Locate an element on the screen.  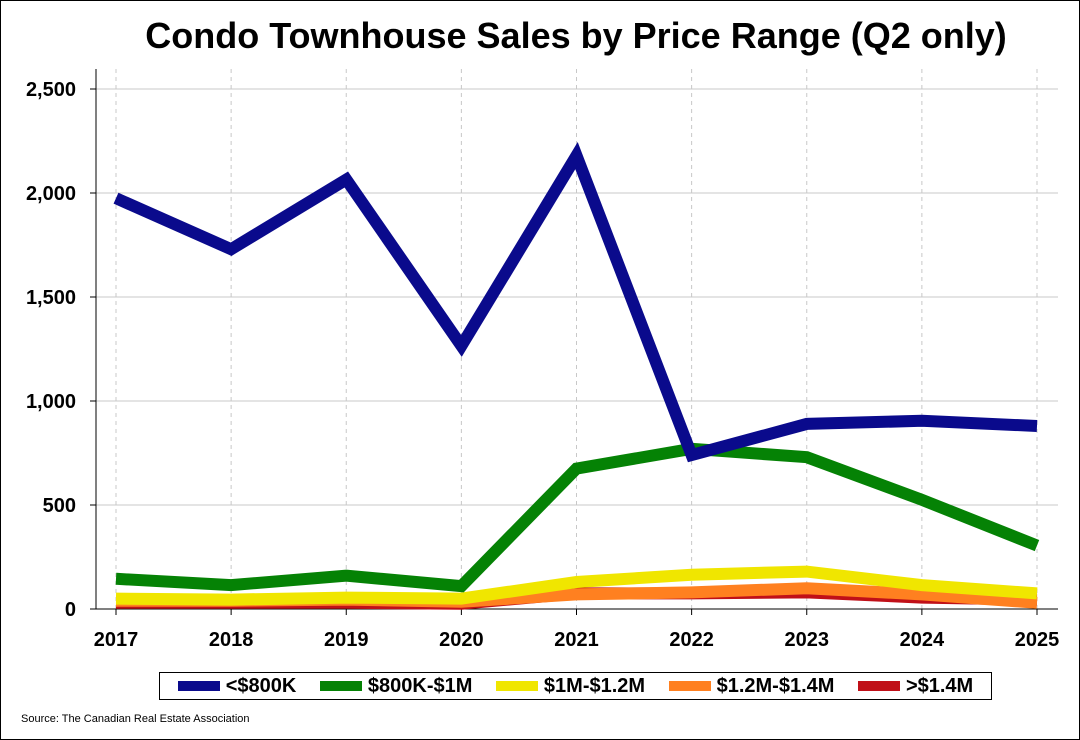
x-tick-label: 2018 is located at coordinates (231, 640).